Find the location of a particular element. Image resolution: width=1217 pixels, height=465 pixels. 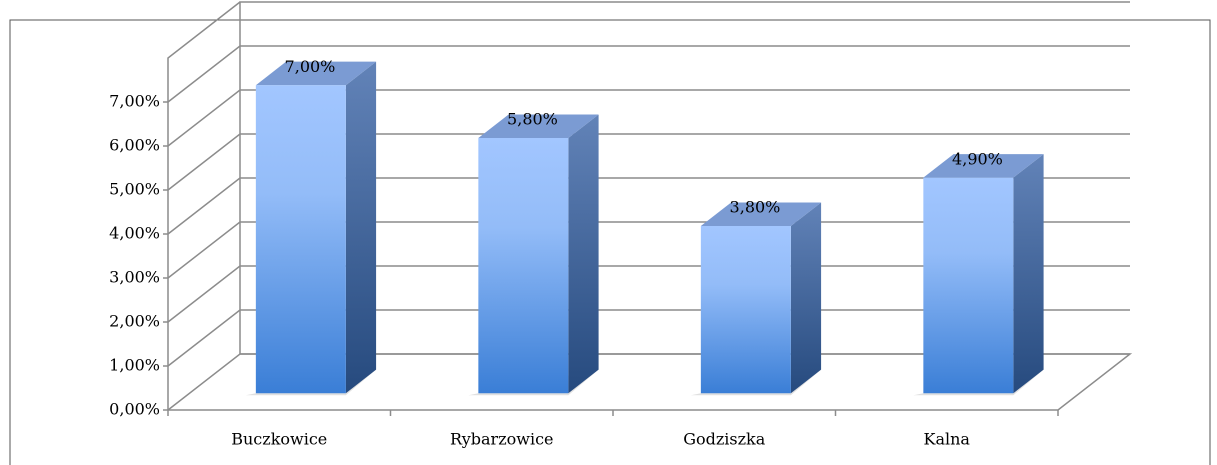

data-label: 5,80% is located at coordinates (532, 119).